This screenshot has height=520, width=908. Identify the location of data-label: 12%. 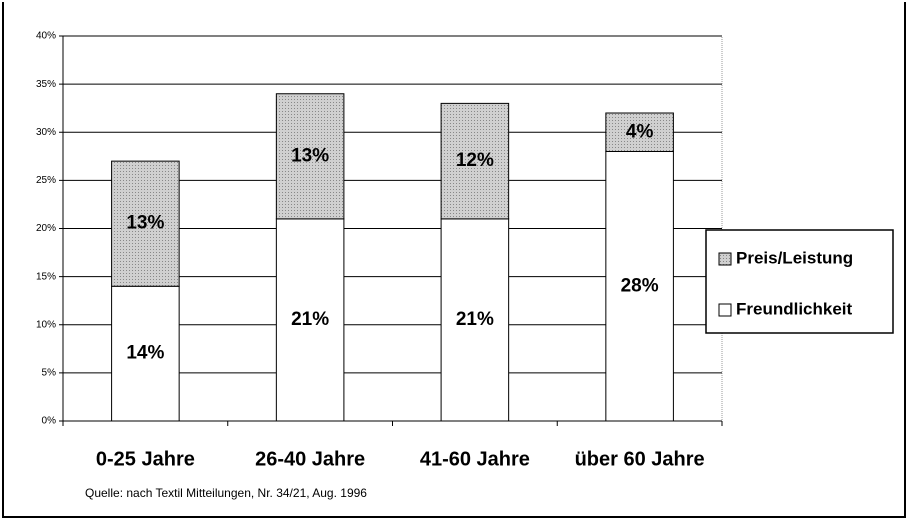
(475, 160).